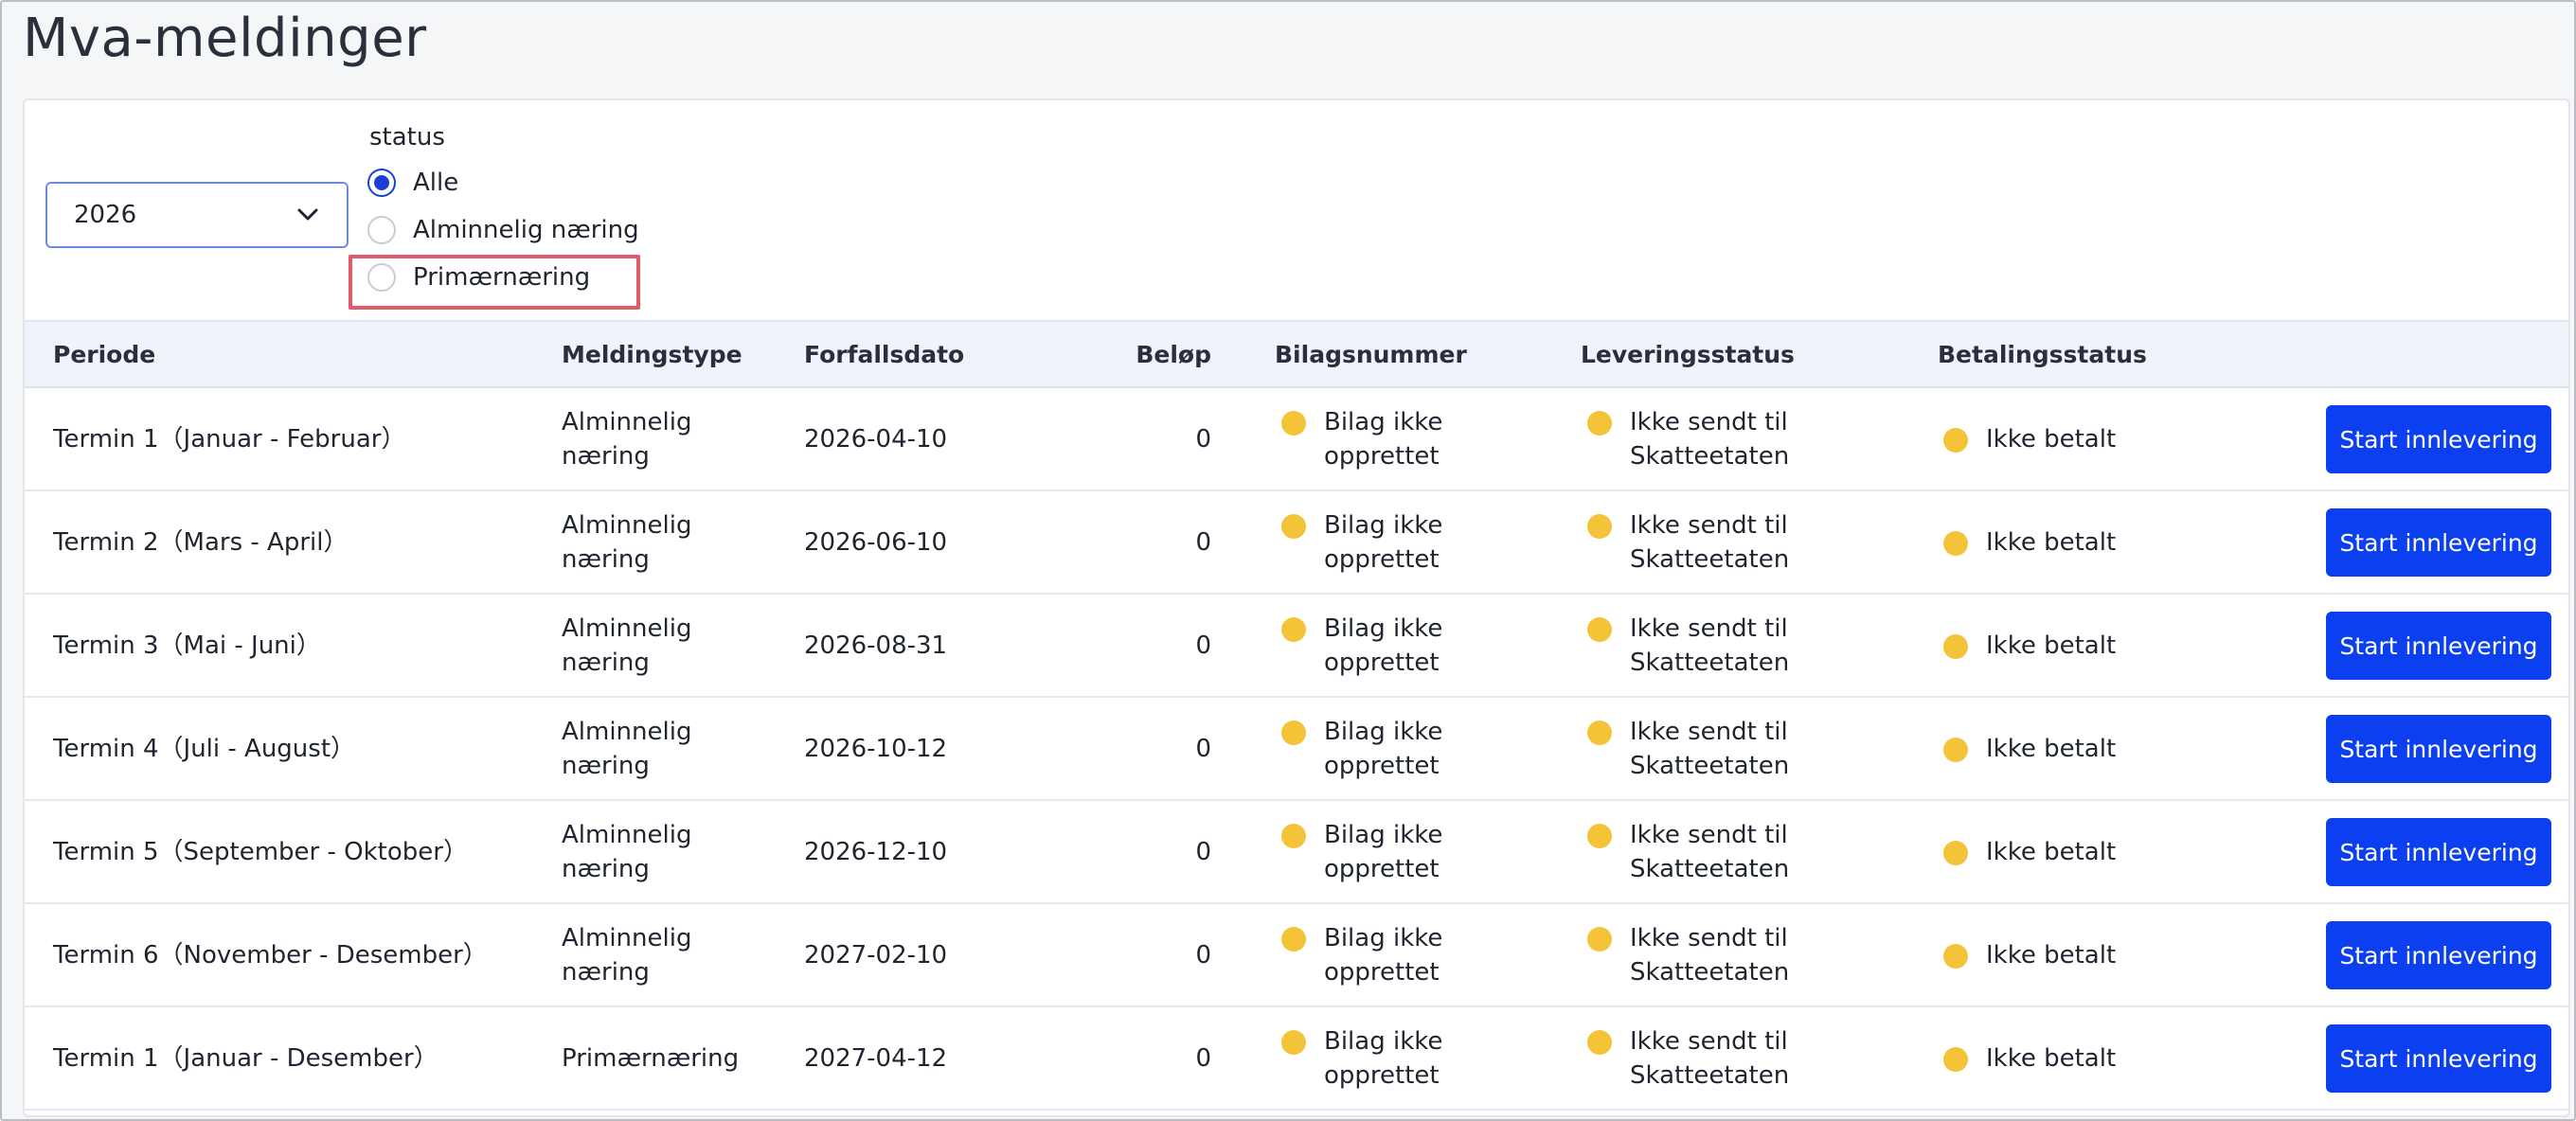  Describe the element at coordinates (1173, 355) in the screenshot. I see `column-header-belop: Beløp` at that location.